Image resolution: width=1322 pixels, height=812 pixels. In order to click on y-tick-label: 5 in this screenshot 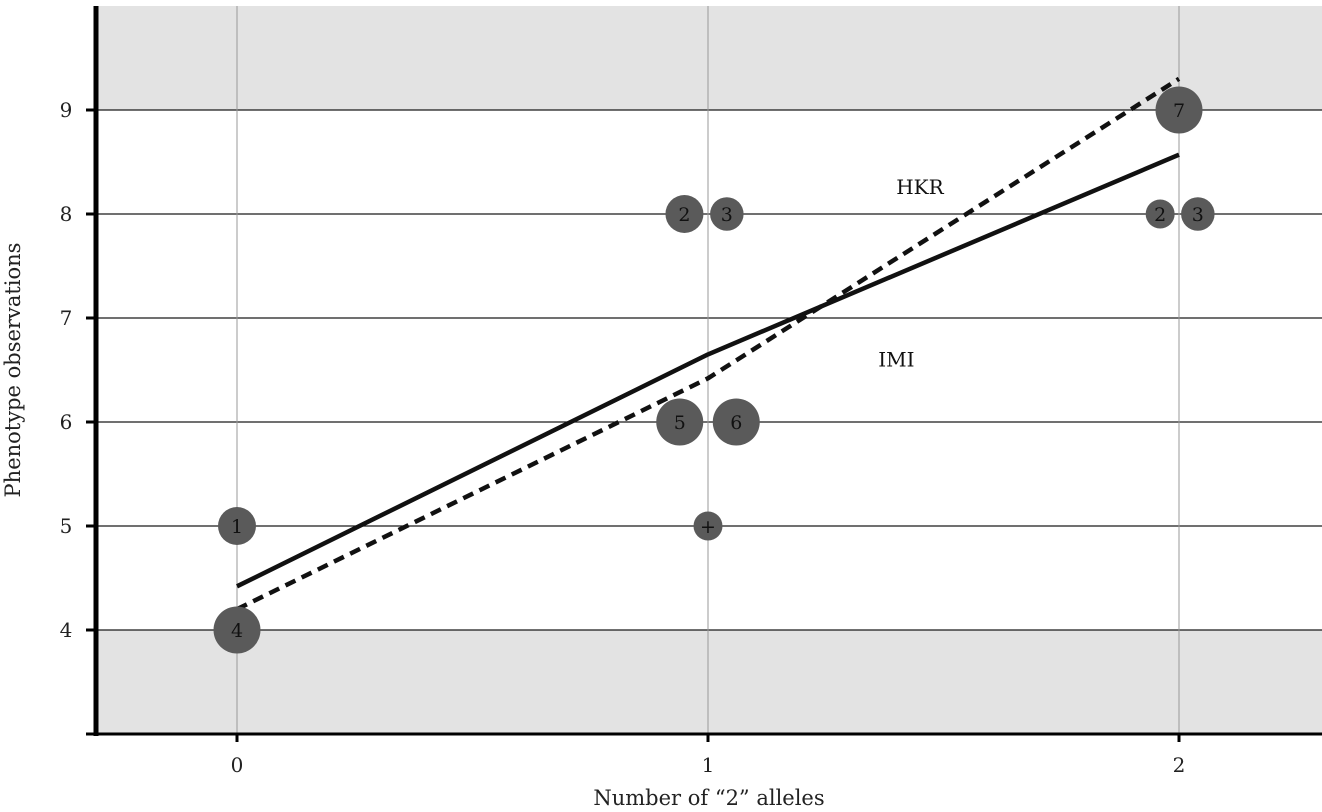, I will do `click(66, 526)`.